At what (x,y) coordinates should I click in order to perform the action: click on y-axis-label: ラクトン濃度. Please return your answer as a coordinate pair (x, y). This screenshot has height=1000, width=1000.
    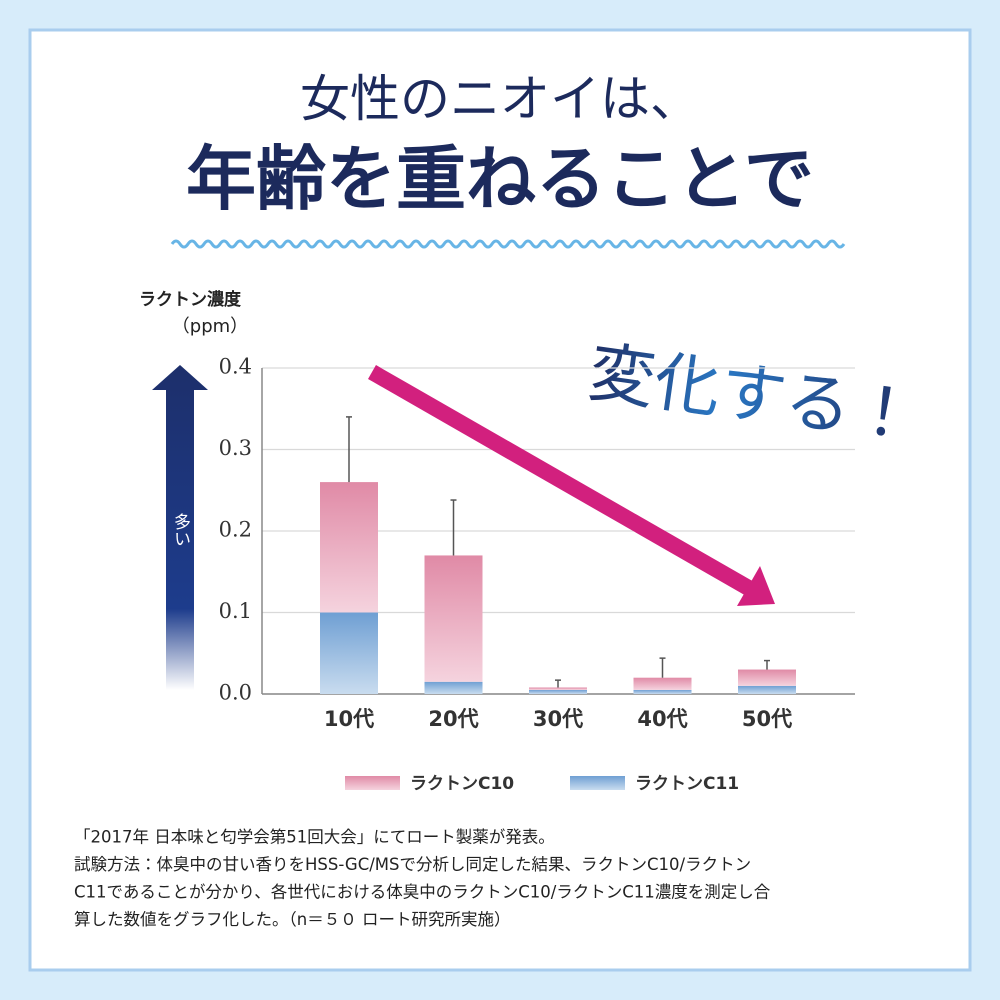
    Looking at the image, I should click on (190, 299).